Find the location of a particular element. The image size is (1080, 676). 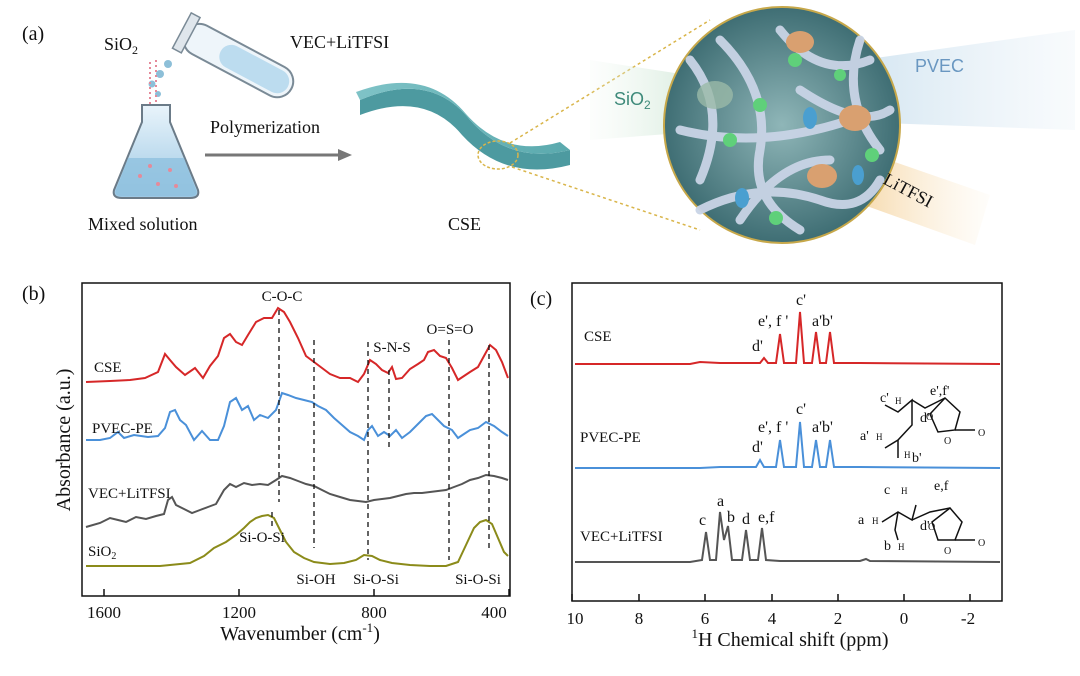

s1-o3: O is located at coordinates (981, 433).